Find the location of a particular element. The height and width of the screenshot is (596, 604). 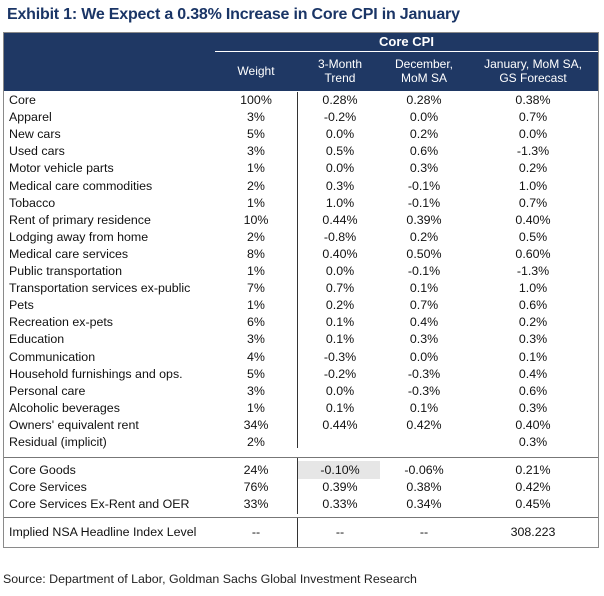

cell-trend: 0.5% is located at coordinates (340, 151).